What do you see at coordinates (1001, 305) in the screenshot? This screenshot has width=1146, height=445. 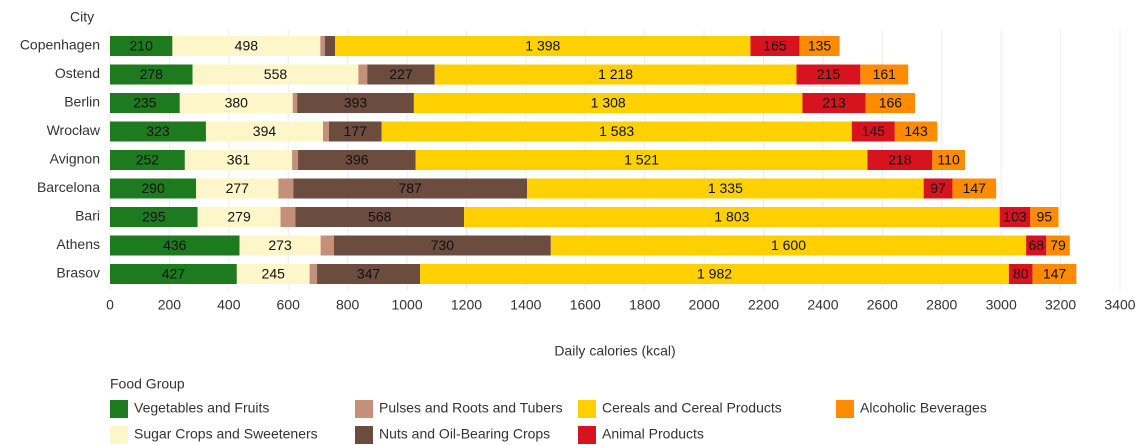 I see `x-tick-label: 3000` at bounding box center [1001, 305].